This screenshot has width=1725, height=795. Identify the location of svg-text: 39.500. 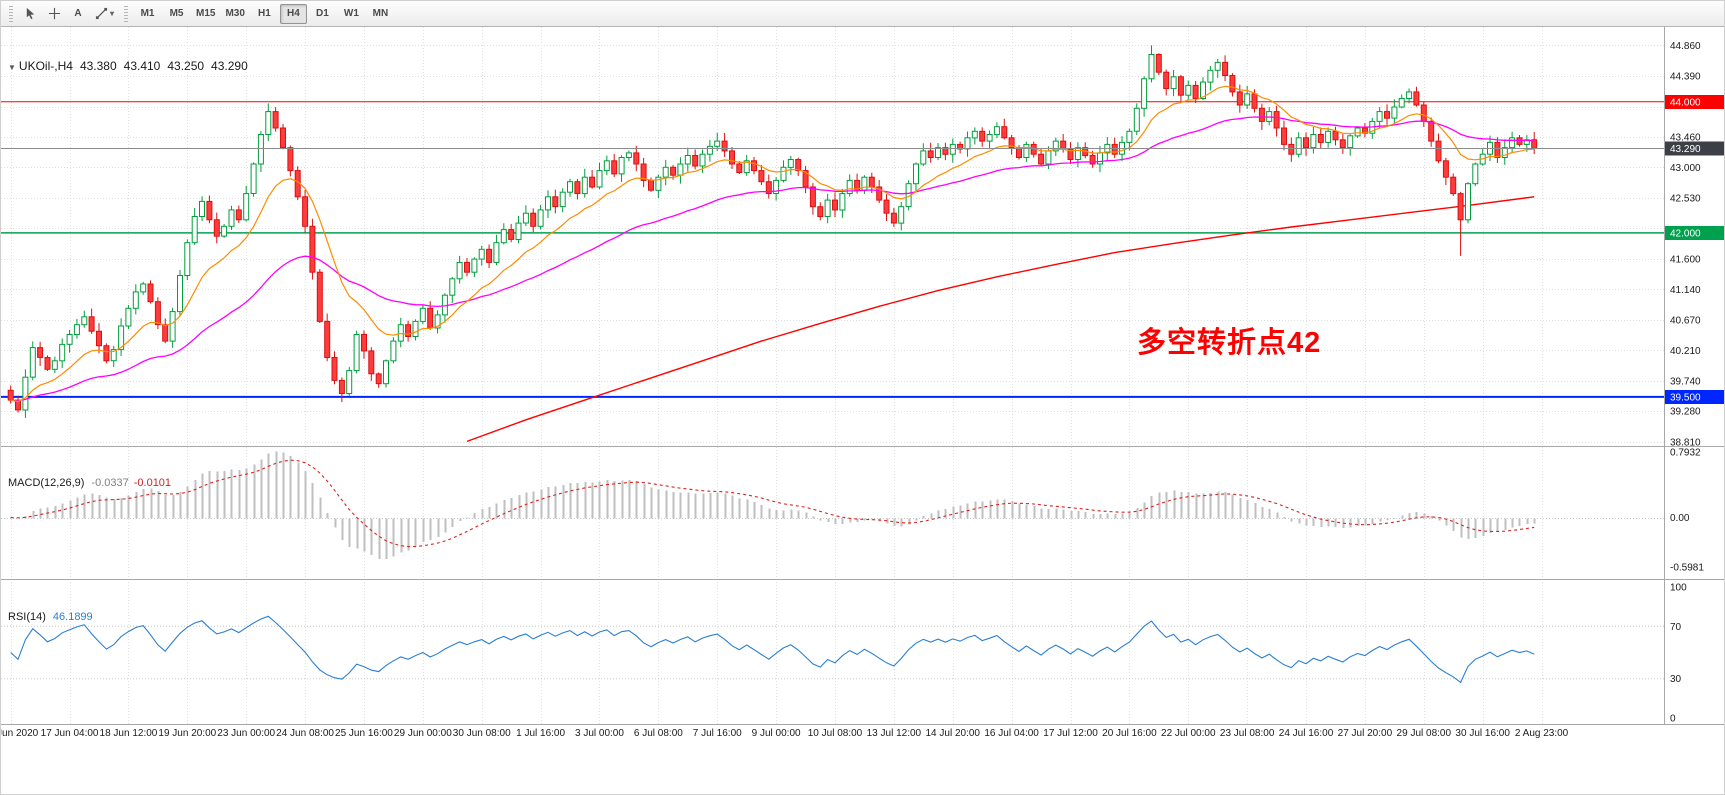
(1685, 398).